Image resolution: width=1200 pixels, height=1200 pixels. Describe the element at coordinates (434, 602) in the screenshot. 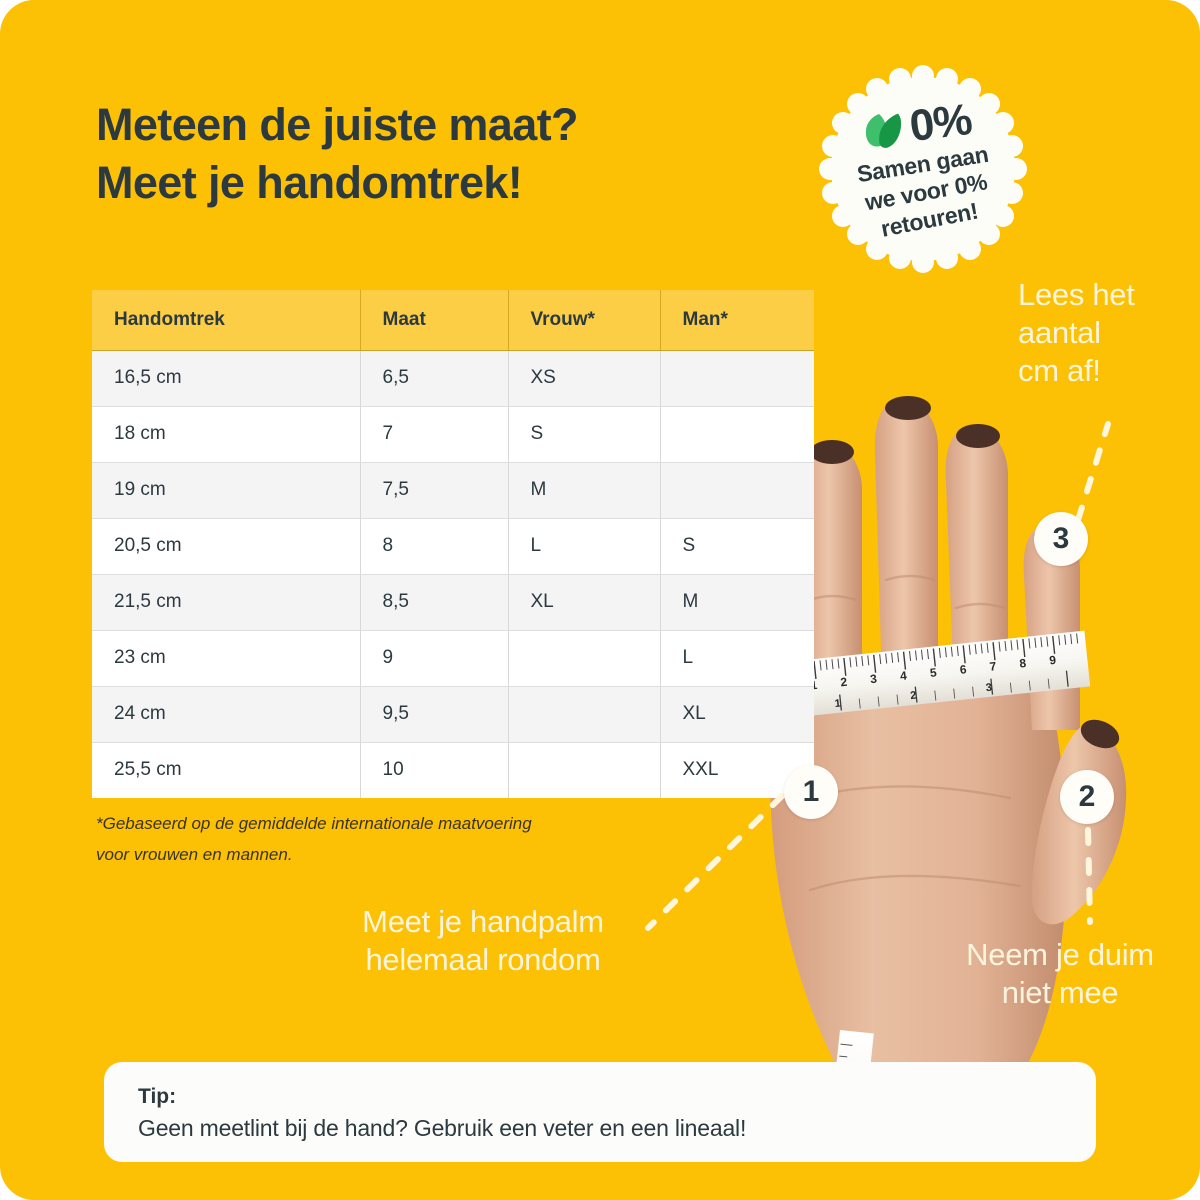

I see `cell-maat: 8,5` at that location.